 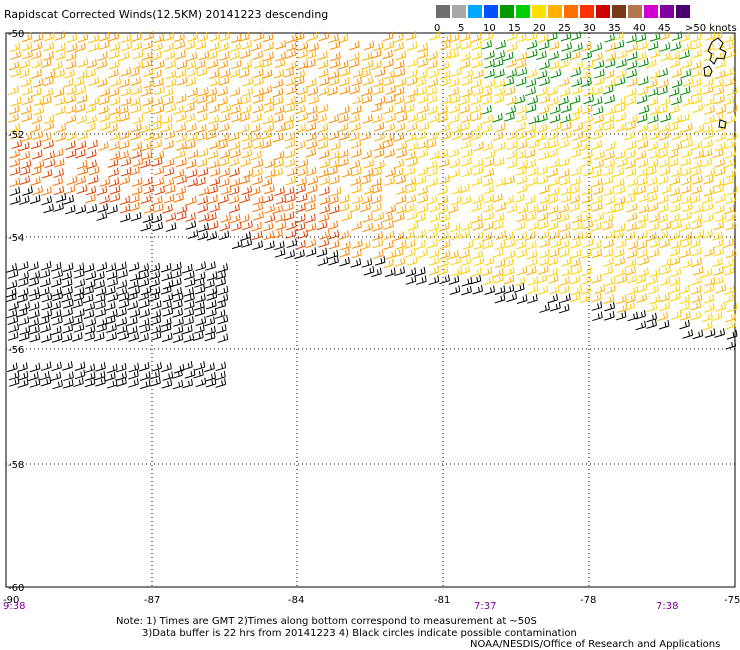 I want to click on lon-label: -75, so click(x=732, y=600).